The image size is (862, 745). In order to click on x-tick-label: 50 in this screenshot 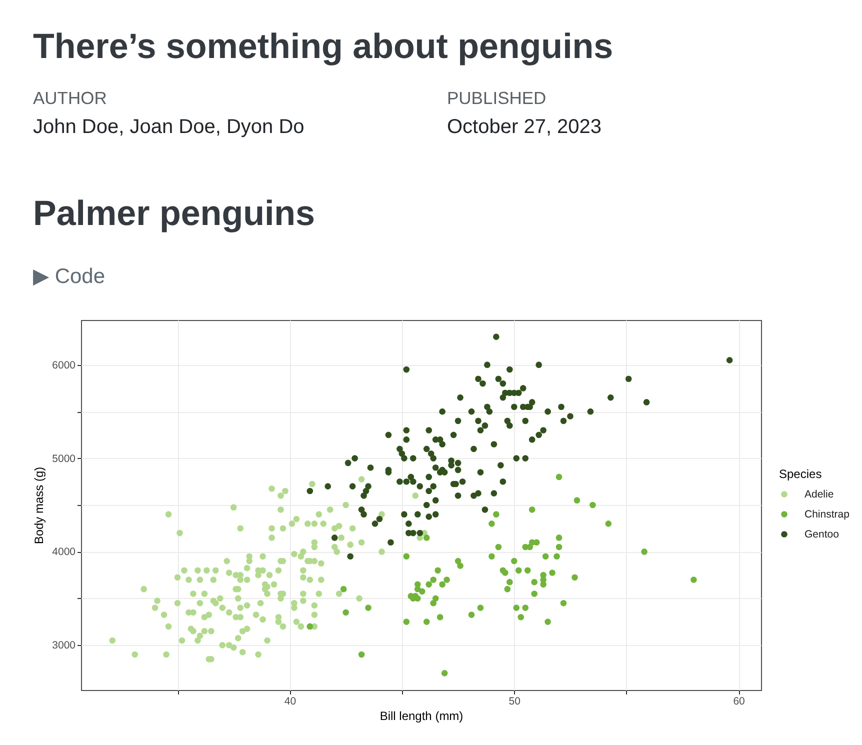, I will do `click(514, 702)`.